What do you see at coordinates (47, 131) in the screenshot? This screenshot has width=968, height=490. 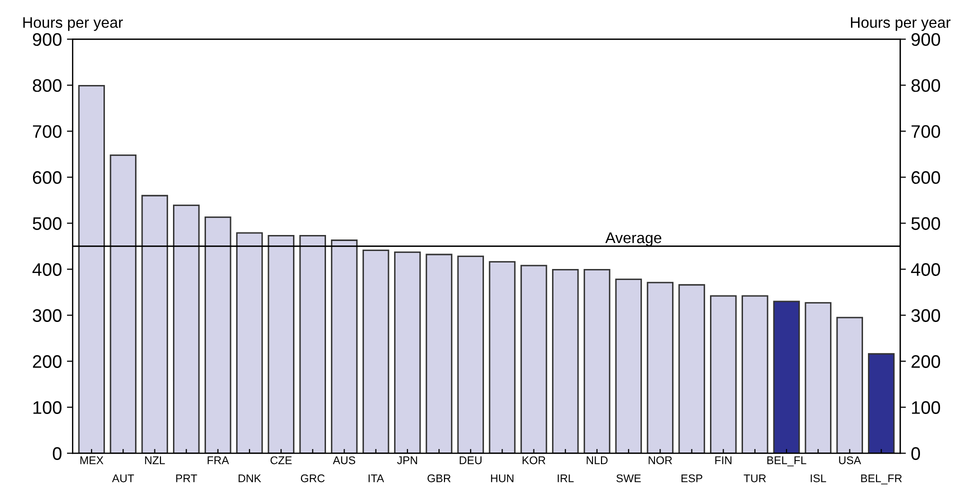 I see `y-tick-label: 700` at bounding box center [47, 131].